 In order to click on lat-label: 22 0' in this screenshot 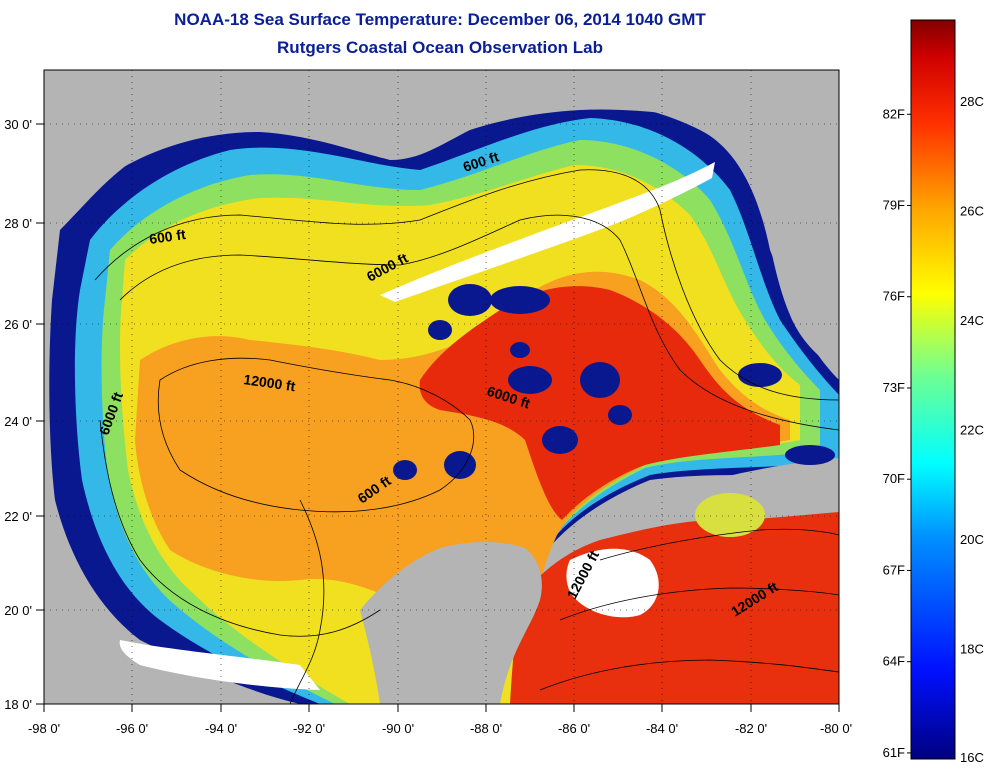, I will do `click(18, 516)`.